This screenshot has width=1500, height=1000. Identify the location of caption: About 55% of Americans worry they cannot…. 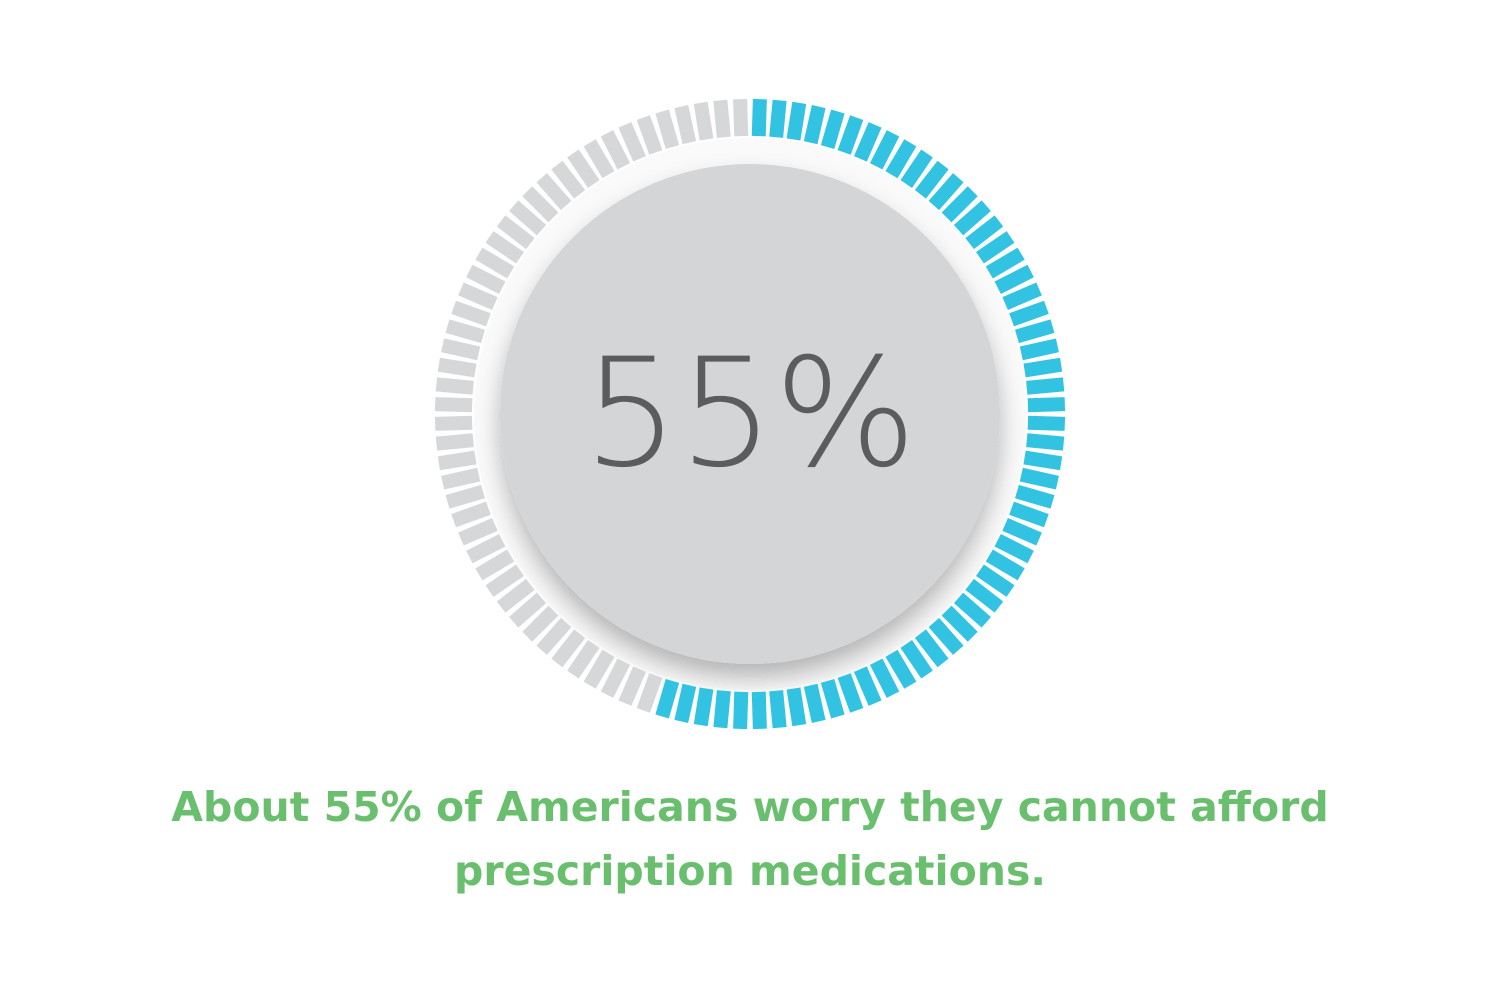
(750, 839).